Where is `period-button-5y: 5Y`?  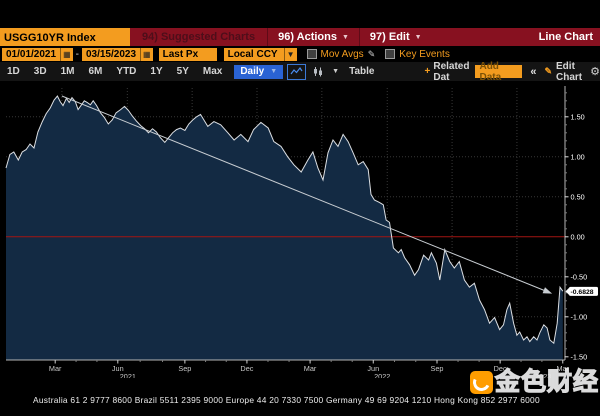
period-button-5y: 5Y is located at coordinates (182, 71).